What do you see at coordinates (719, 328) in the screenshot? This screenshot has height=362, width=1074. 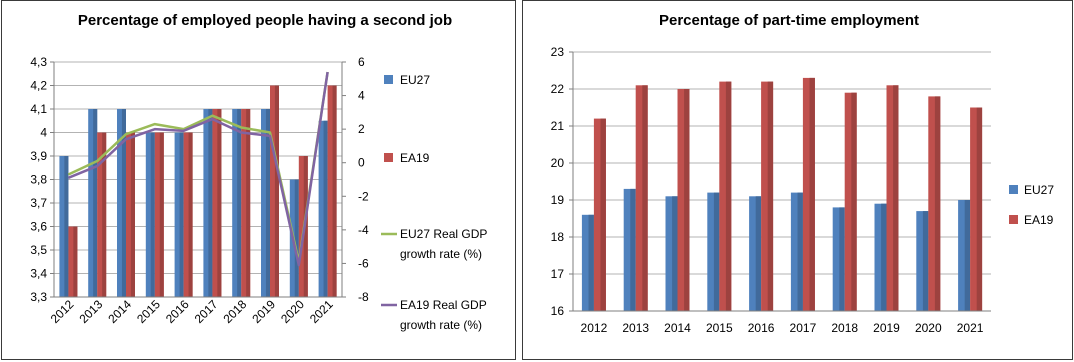 I see `x-tick-label: 2015` at bounding box center [719, 328].